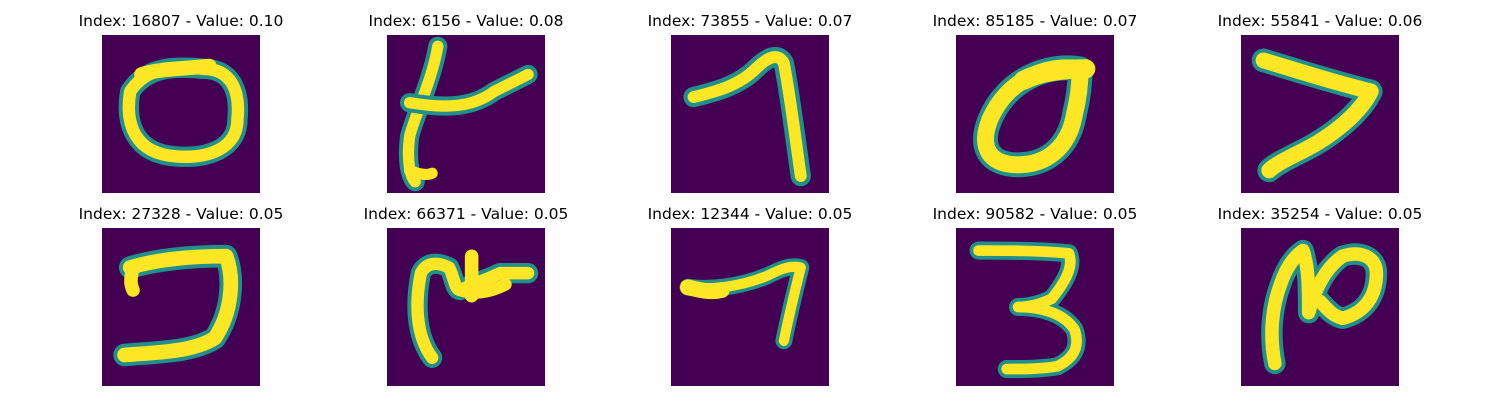 This screenshot has height=400, width=1500. Describe the element at coordinates (1320, 114) in the screenshot. I see `digit-7-open-icon` at that location.